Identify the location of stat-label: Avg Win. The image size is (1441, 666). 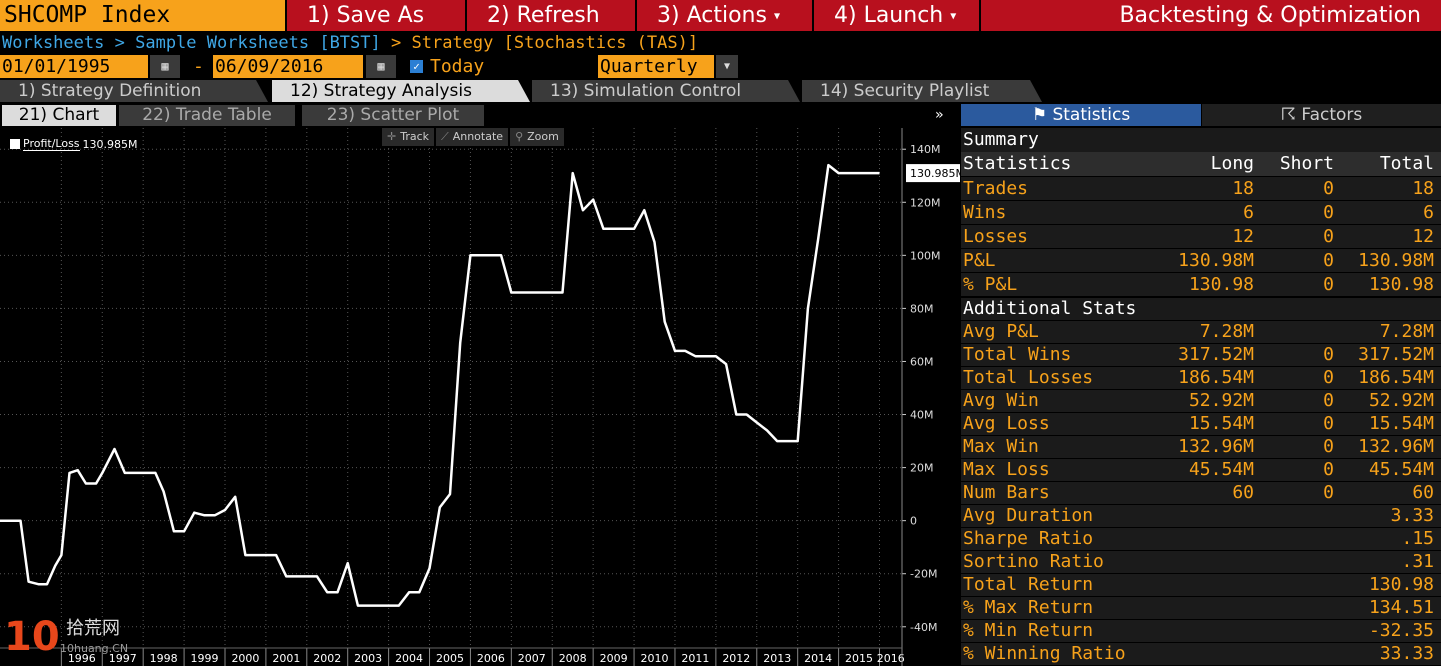
(1001, 400).